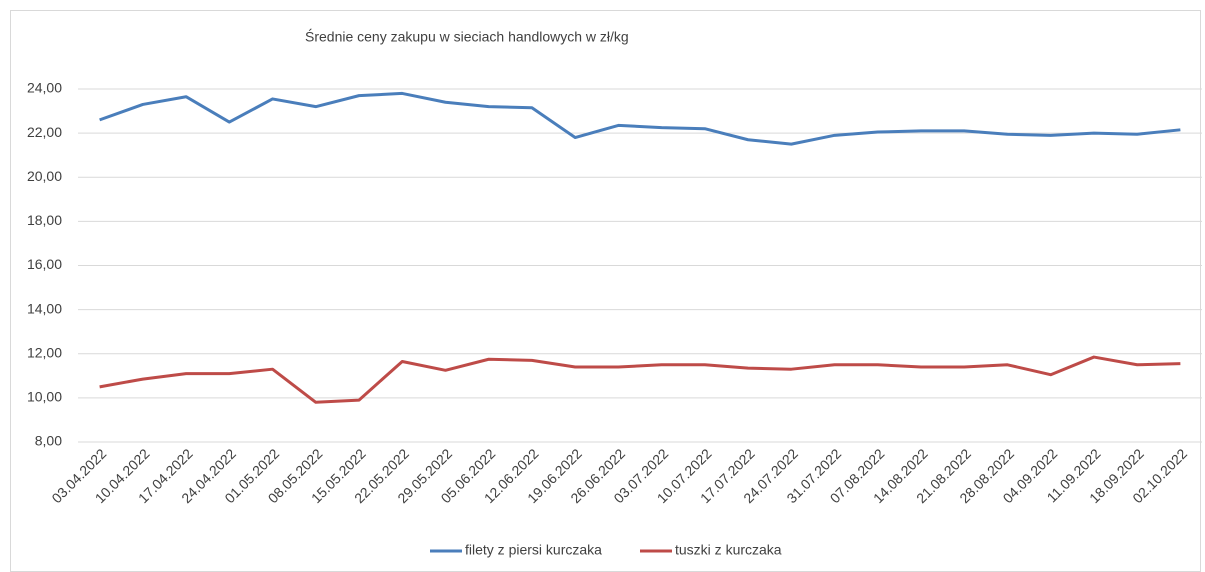 The width and height of the screenshot is (1205, 572). Describe the element at coordinates (44, 308) in the screenshot. I see `y-tick-label: 14,00` at that location.